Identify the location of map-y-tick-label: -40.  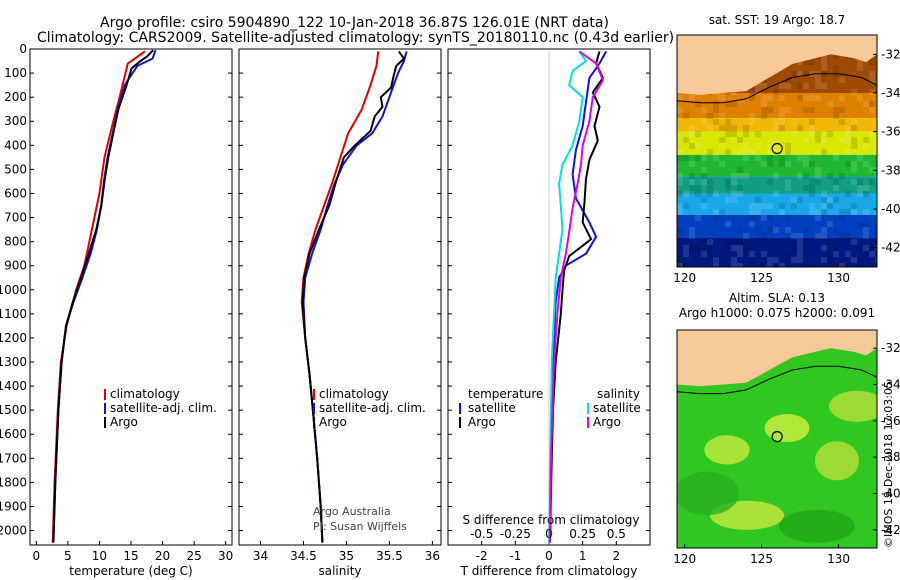
(890, 494).